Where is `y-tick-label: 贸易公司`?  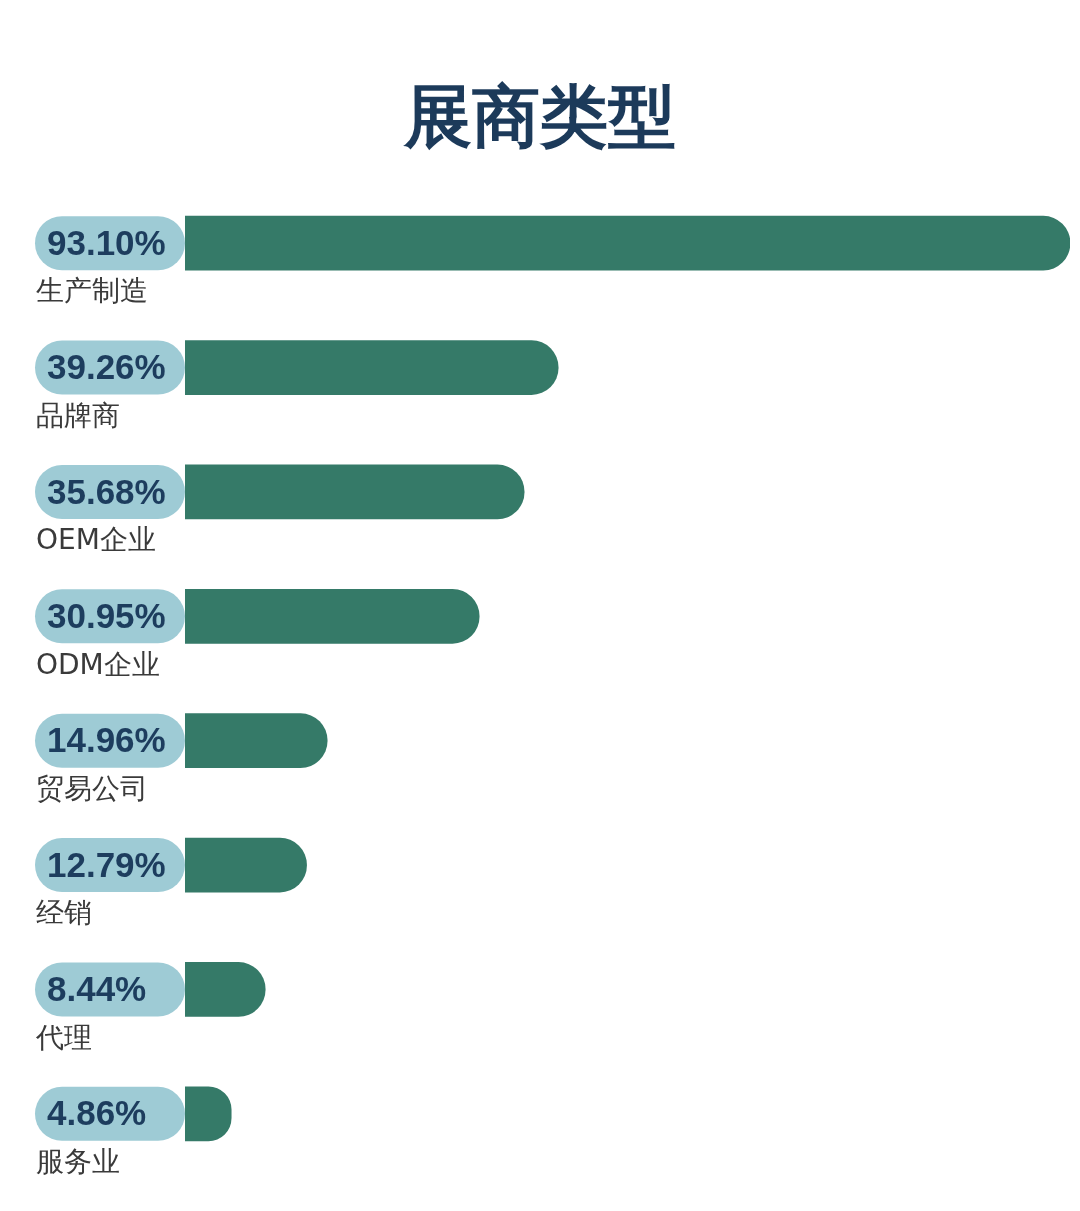 y-tick-label: 贸易公司 is located at coordinates (92, 788).